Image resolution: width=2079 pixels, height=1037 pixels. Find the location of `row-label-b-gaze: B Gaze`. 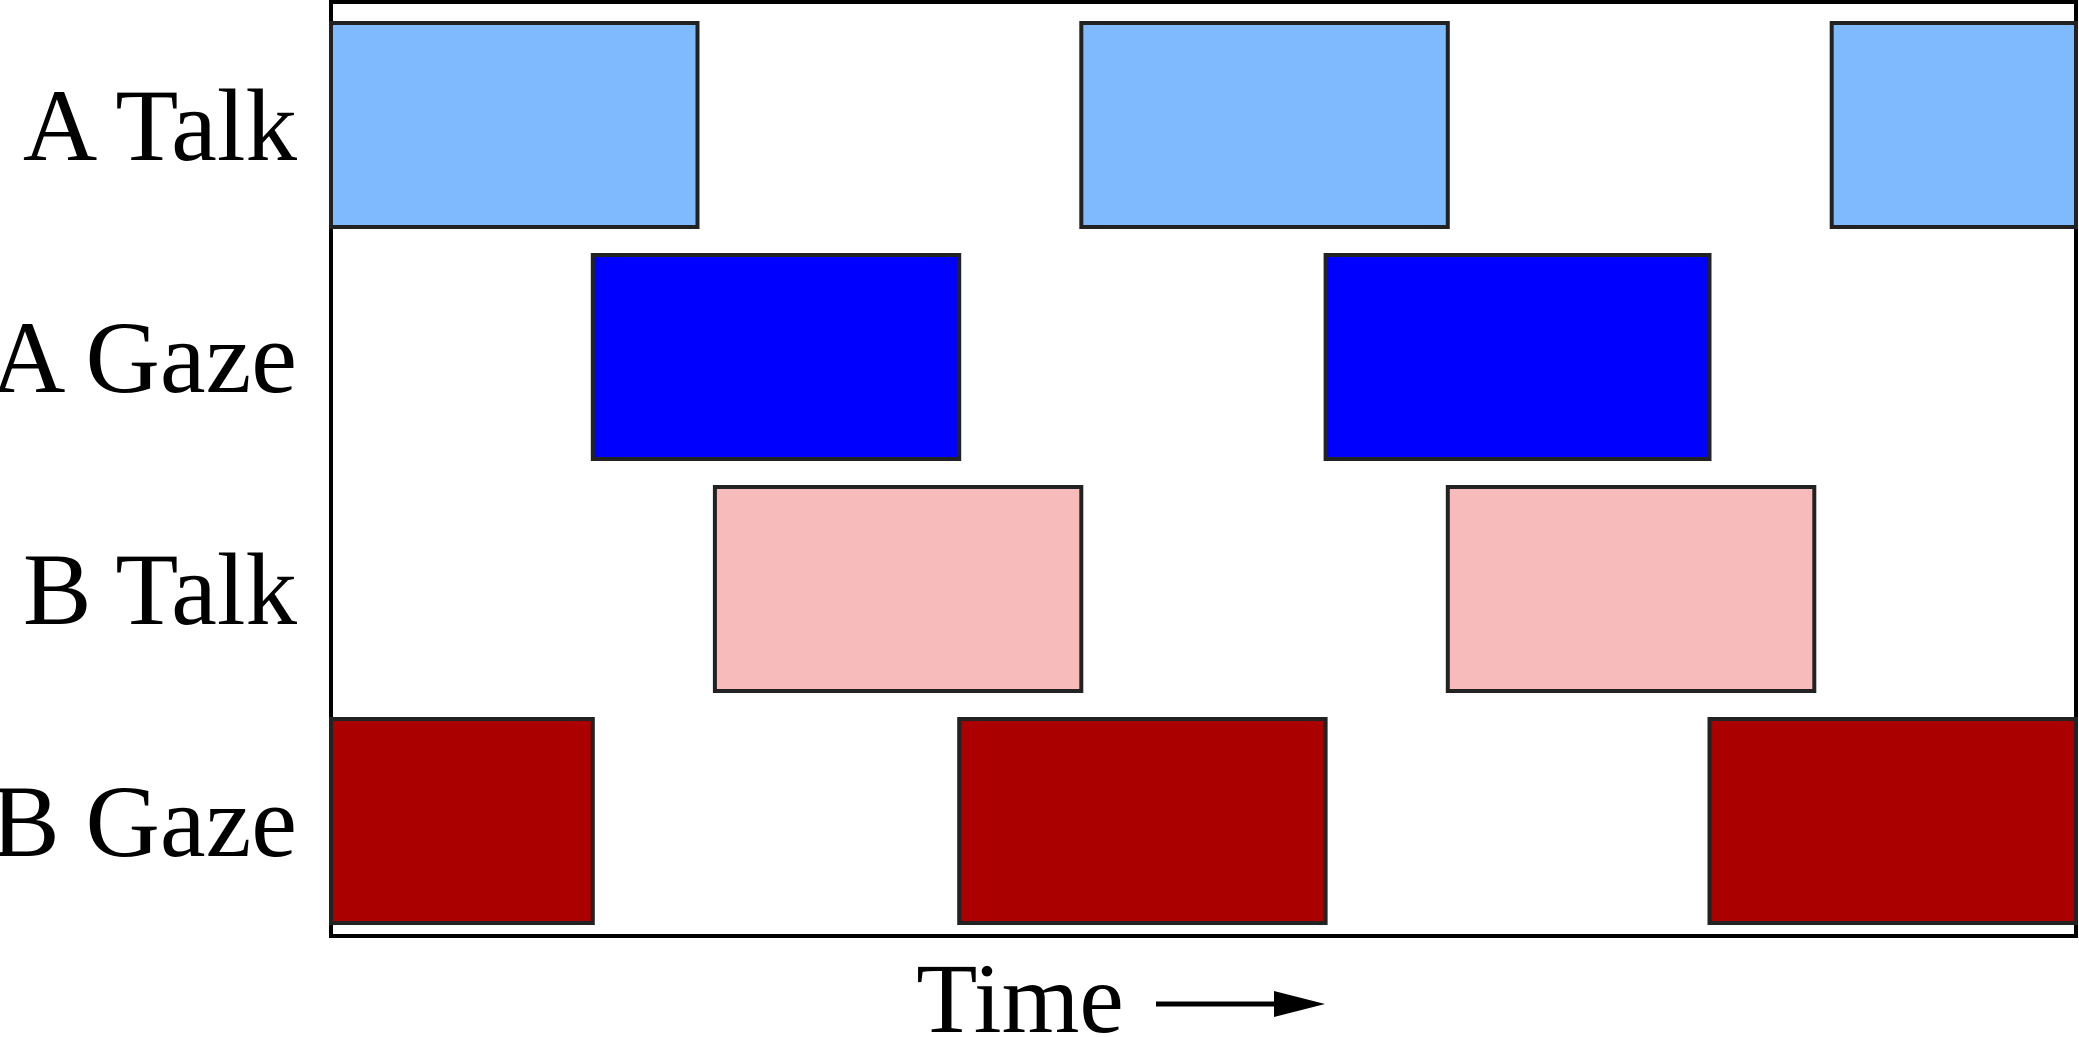

row-label-b-gaze: B Gaze is located at coordinates (148, 822).